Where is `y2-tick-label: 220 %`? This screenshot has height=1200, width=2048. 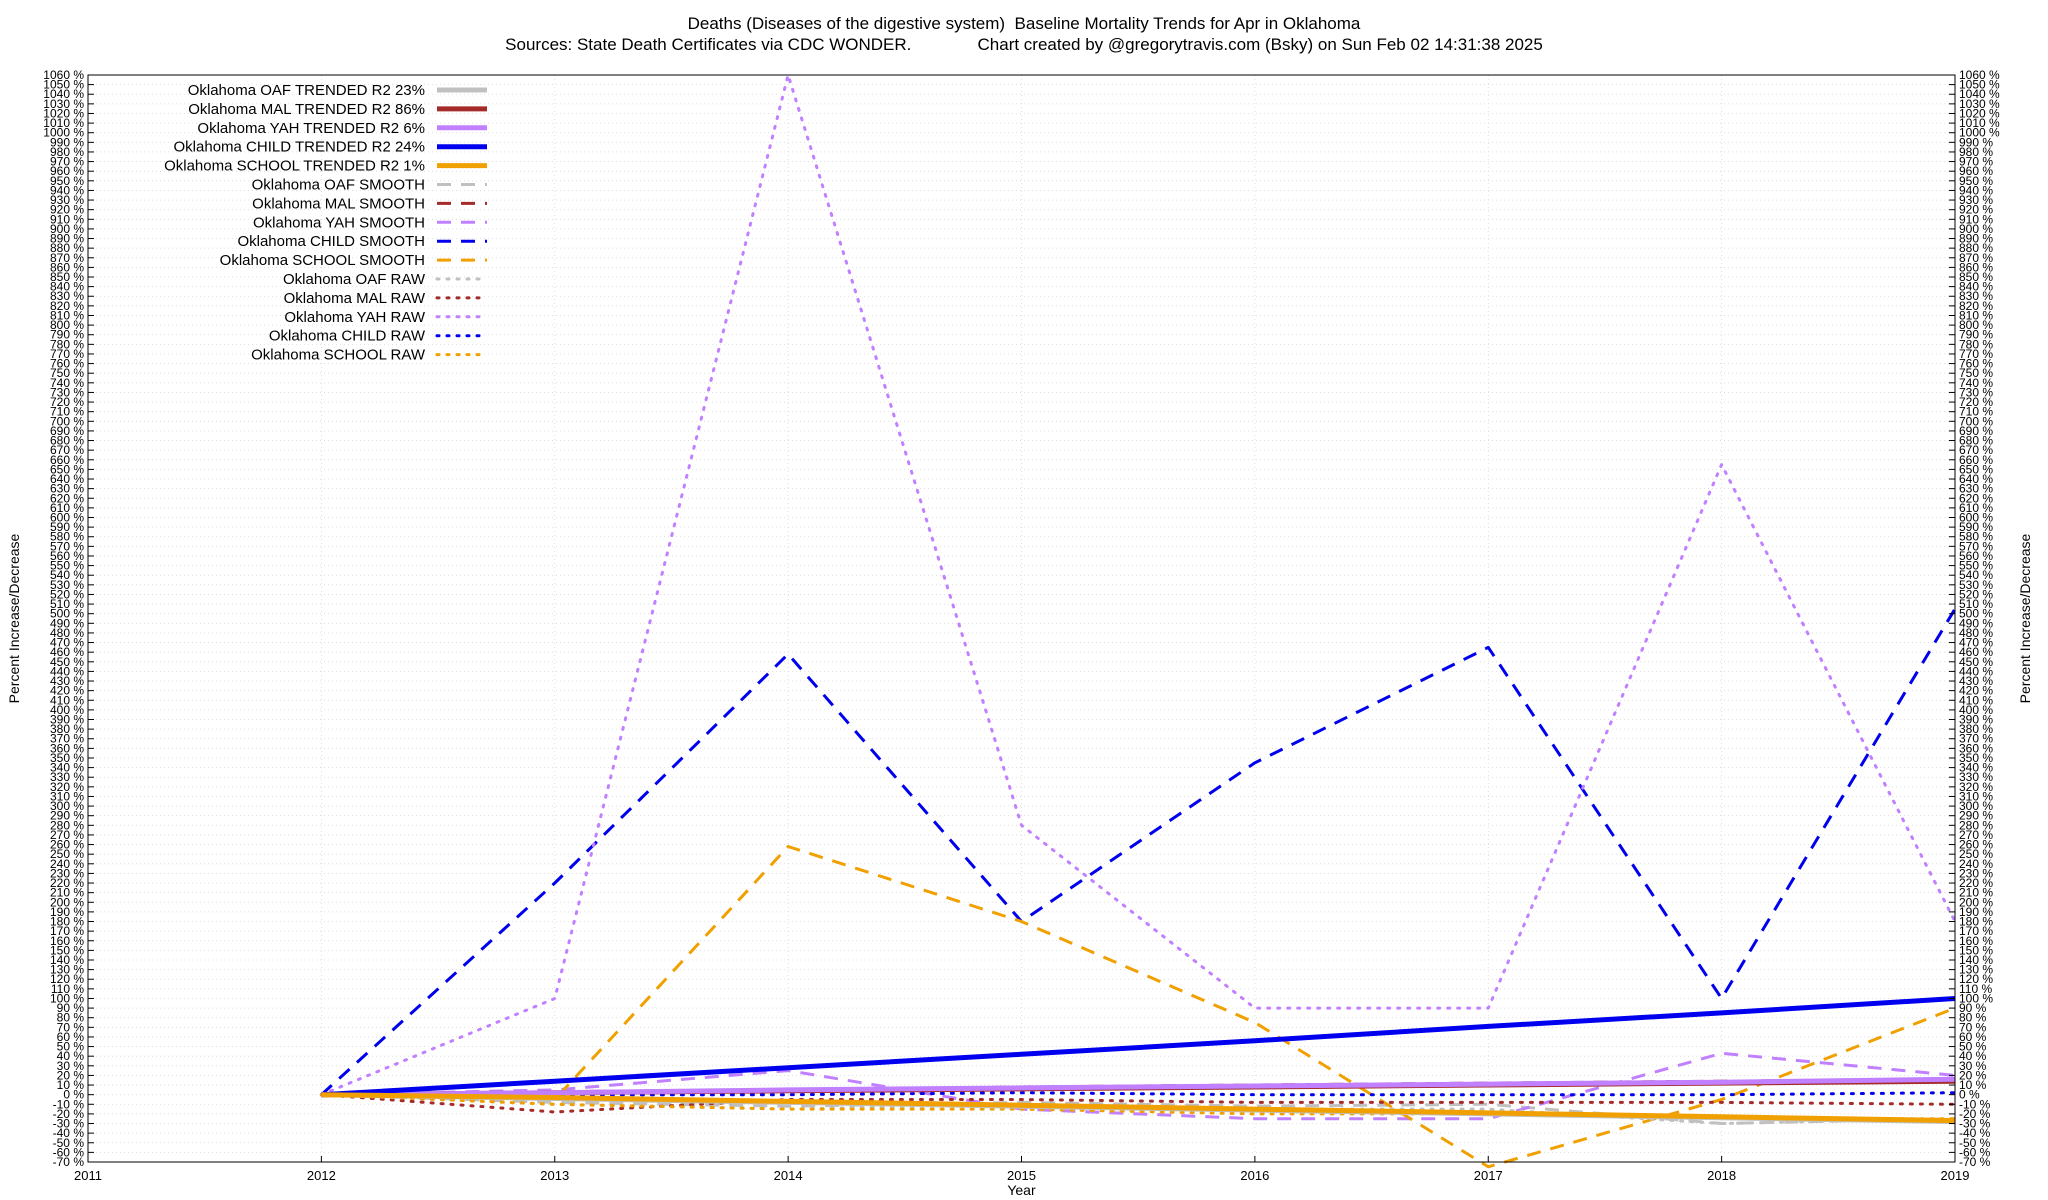
y2-tick-label: 220 % is located at coordinates (1976, 883).